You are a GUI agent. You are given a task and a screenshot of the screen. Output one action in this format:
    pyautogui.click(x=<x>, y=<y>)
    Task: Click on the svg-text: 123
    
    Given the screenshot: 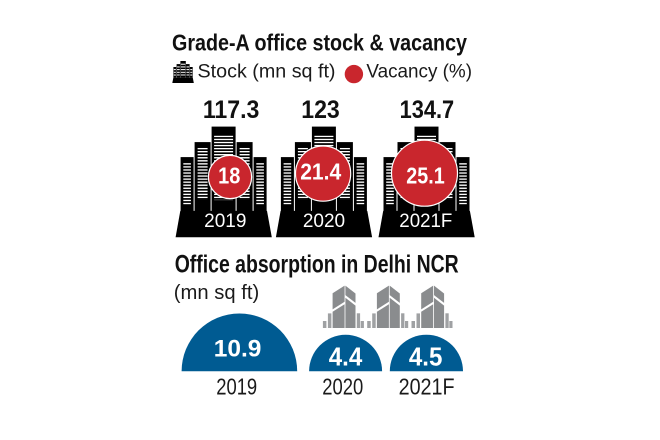 What is the action you would take?
    pyautogui.click(x=320, y=110)
    